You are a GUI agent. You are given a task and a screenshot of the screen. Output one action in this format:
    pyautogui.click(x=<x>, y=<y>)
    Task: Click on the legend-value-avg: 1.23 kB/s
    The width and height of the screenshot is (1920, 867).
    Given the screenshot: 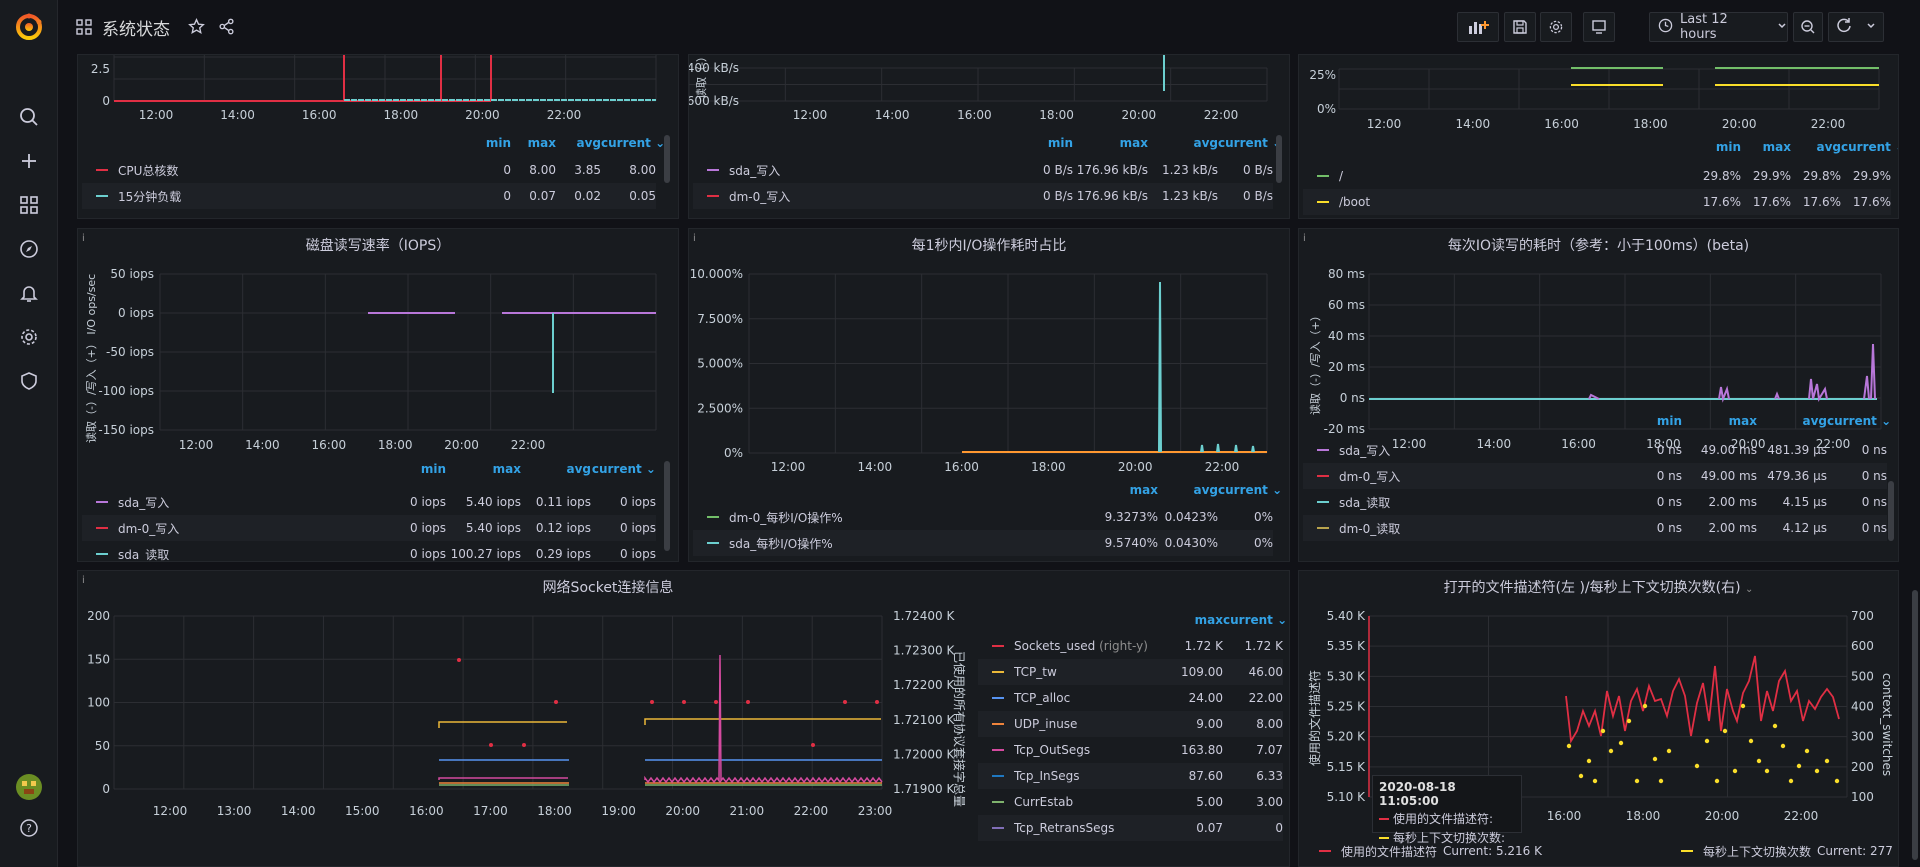 What is the action you would take?
    pyautogui.click(x=1189, y=170)
    